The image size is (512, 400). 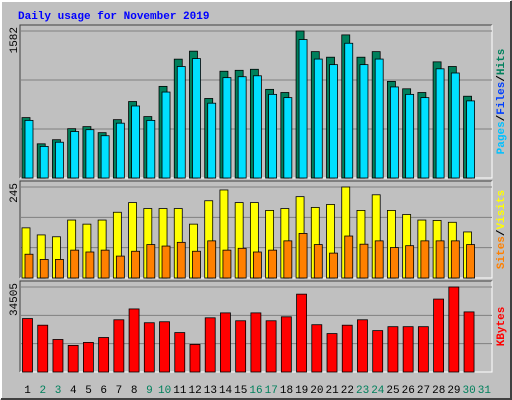 I want to click on x-tick-label: 21, so click(x=333, y=391).